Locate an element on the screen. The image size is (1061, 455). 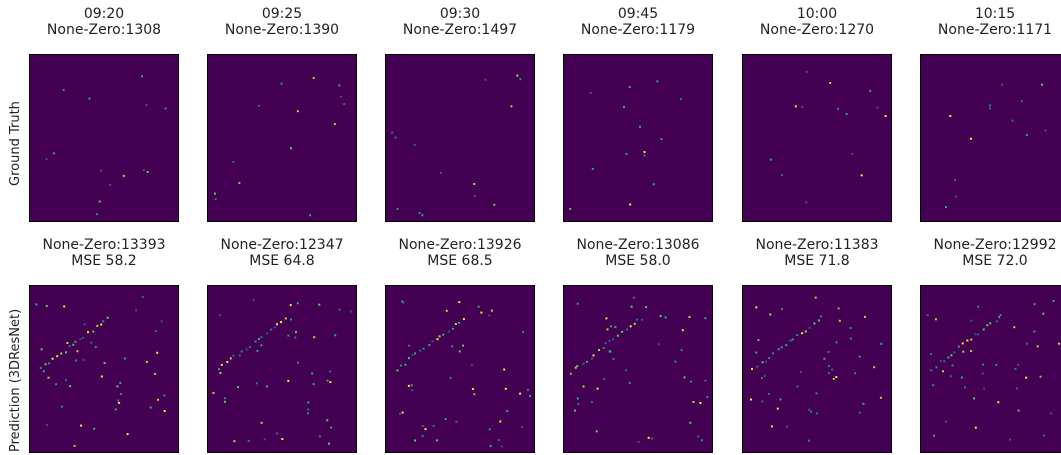
panel-title-pred: None-Zero:13086 MSE 58.0 is located at coordinates (638, 253).